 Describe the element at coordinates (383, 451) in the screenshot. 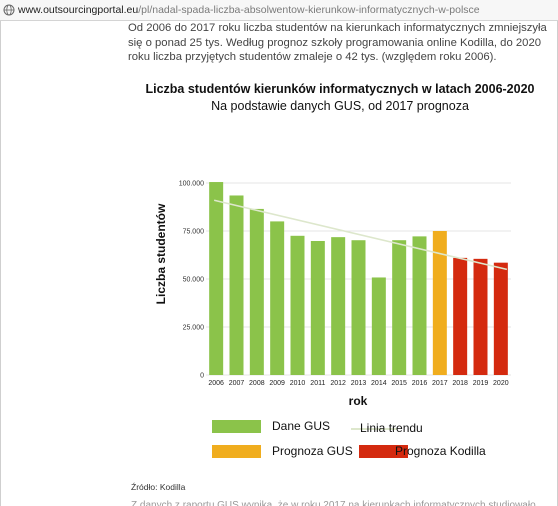

I see `legend-swatch-prognoza-kodilla` at that location.